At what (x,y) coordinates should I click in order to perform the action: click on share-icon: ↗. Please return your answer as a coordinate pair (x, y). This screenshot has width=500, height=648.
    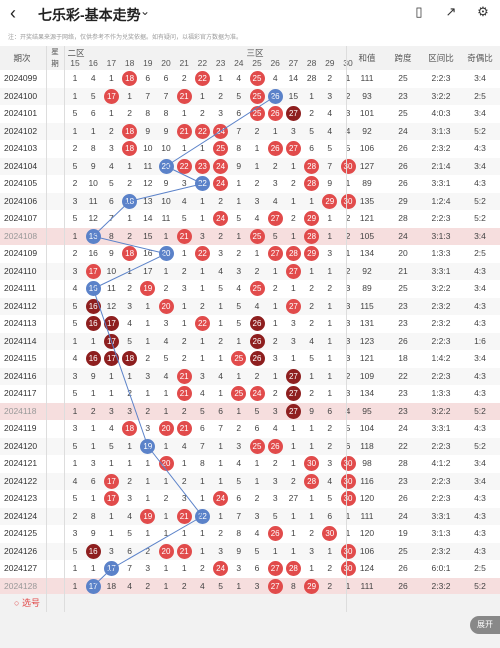
    Looking at the image, I should click on (451, 11).